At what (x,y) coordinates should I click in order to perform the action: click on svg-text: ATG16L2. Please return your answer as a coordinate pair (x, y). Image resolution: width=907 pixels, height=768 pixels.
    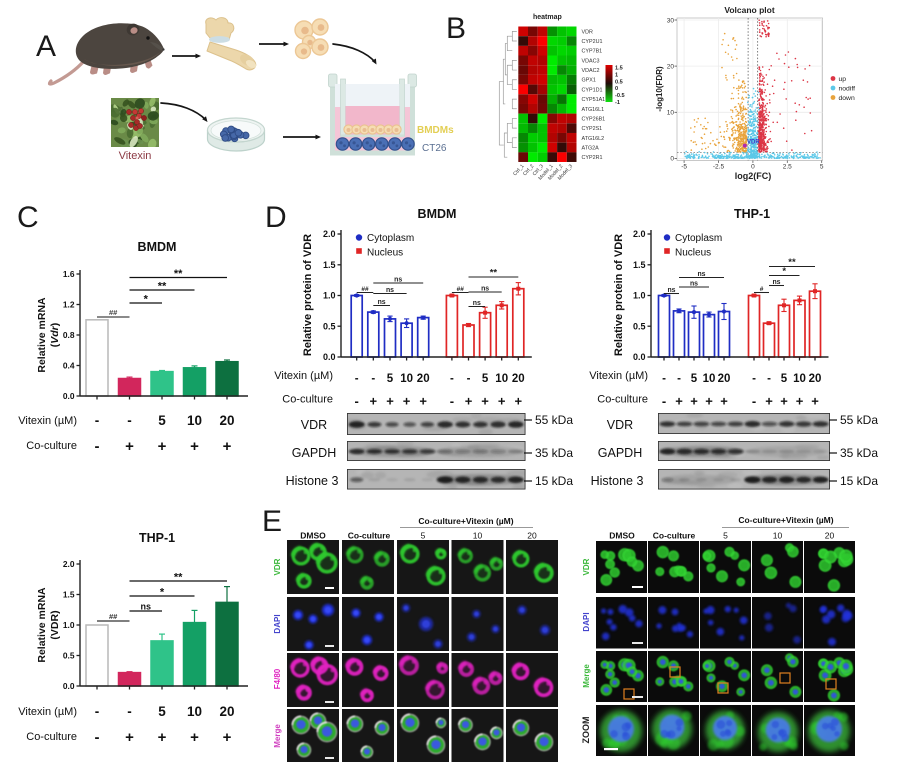
    Looking at the image, I should click on (593, 139).